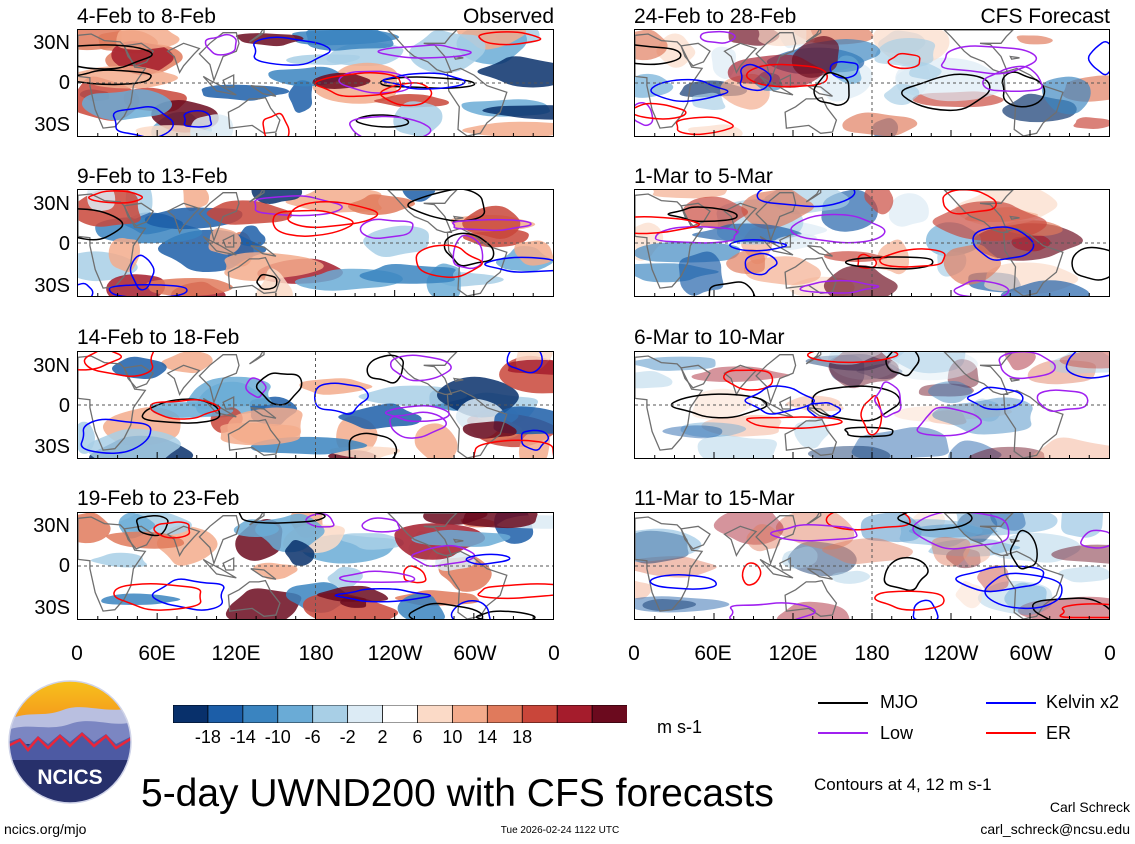 The image size is (1135, 844). I want to click on colorbar-tick-label: -6, so click(312, 737).